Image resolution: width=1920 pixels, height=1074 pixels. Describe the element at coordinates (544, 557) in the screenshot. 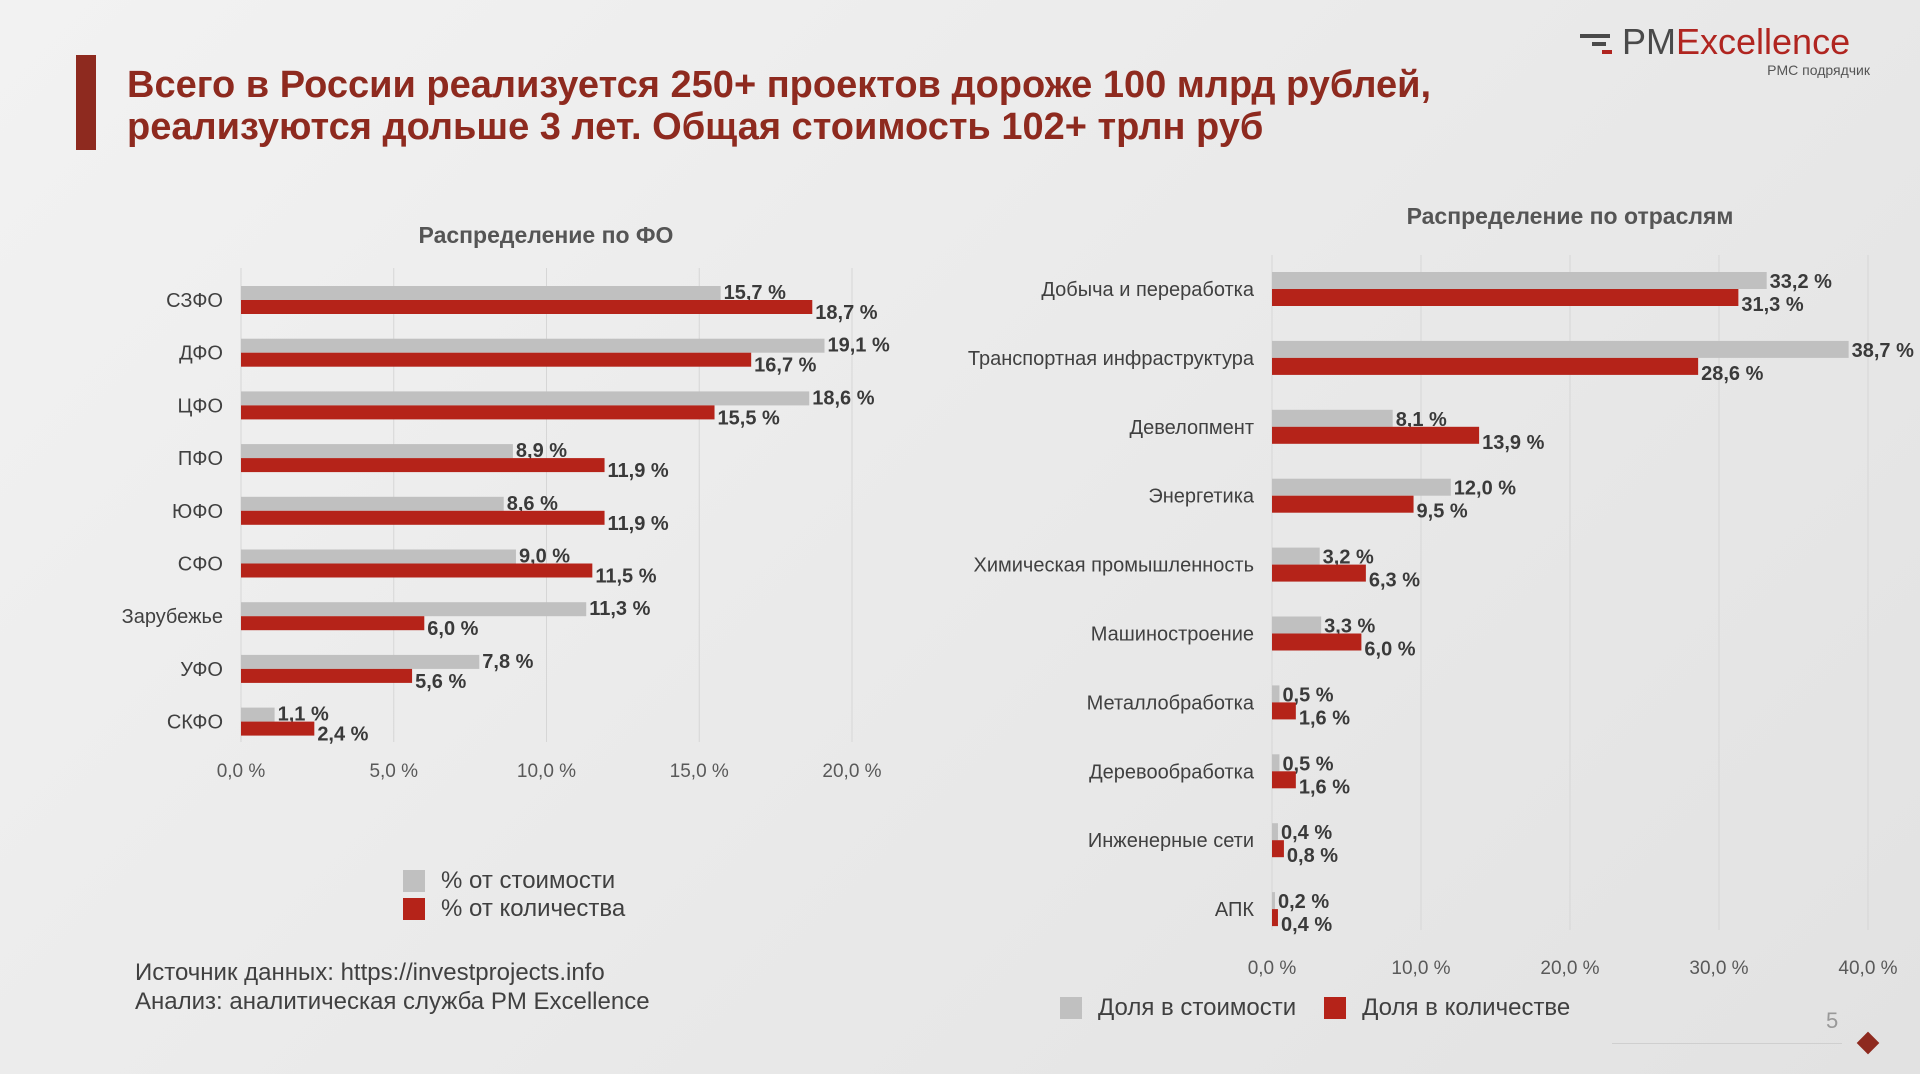

I see `data-label: 9,0 %` at that location.